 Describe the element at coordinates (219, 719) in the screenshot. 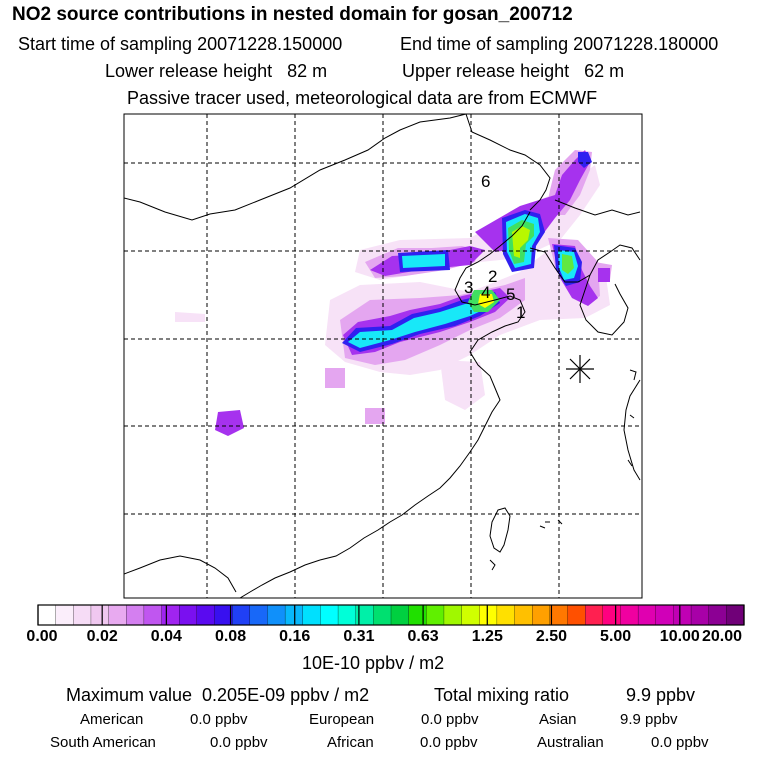

I see `region-value-american: 0.0 ppbv` at that location.